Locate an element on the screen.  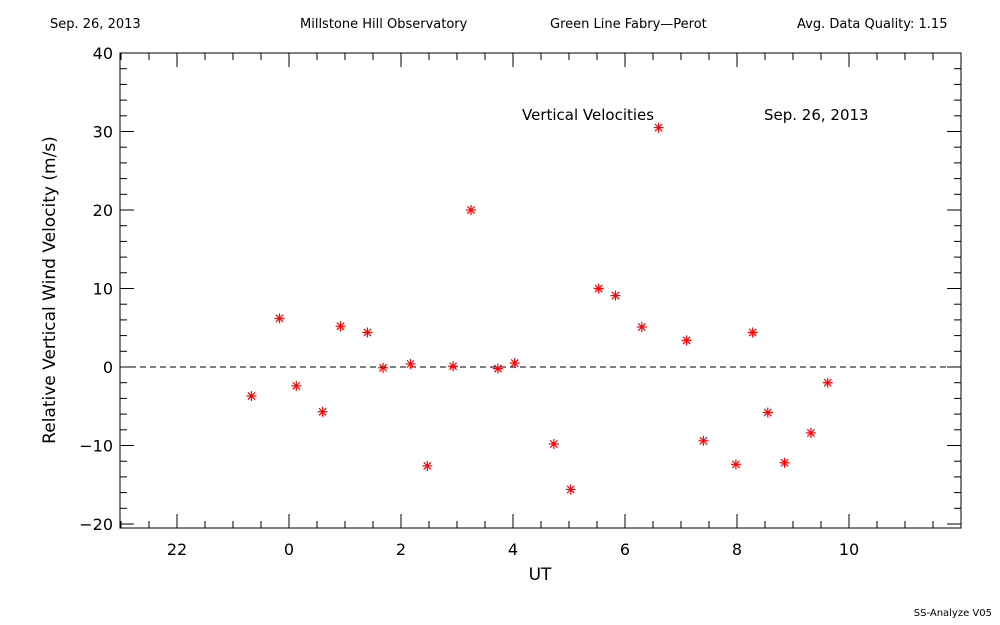
x-tick-label: 4 is located at coordinates (513, 549).